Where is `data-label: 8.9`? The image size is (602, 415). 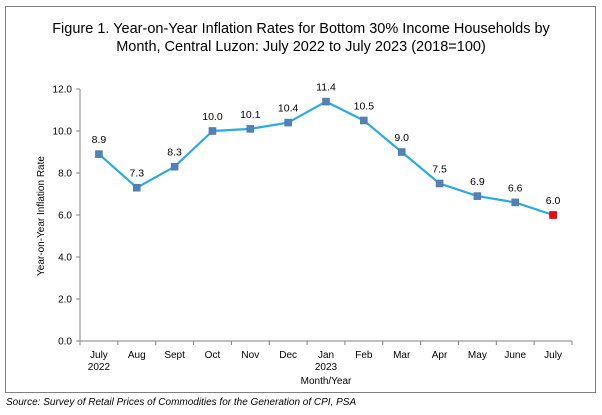
data-label: 8.9 is located at coordinates (99, 140).